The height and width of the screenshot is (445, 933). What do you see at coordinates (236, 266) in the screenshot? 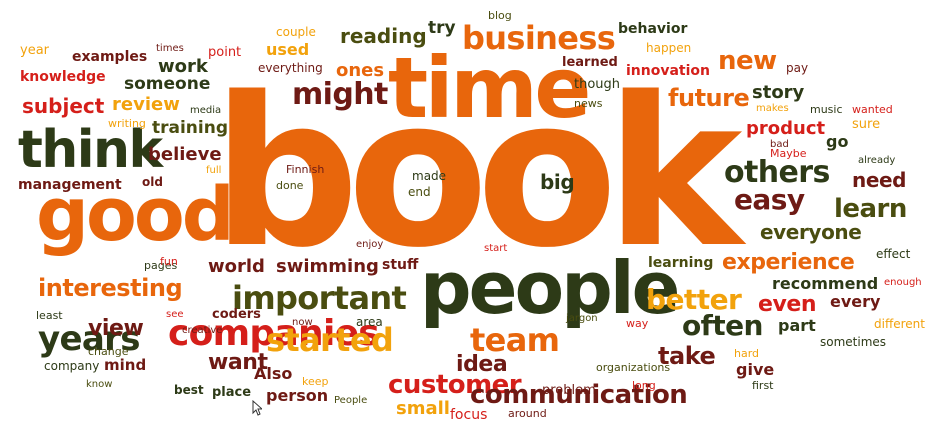
I see `word-world: world` at bounding box center [236, 266].